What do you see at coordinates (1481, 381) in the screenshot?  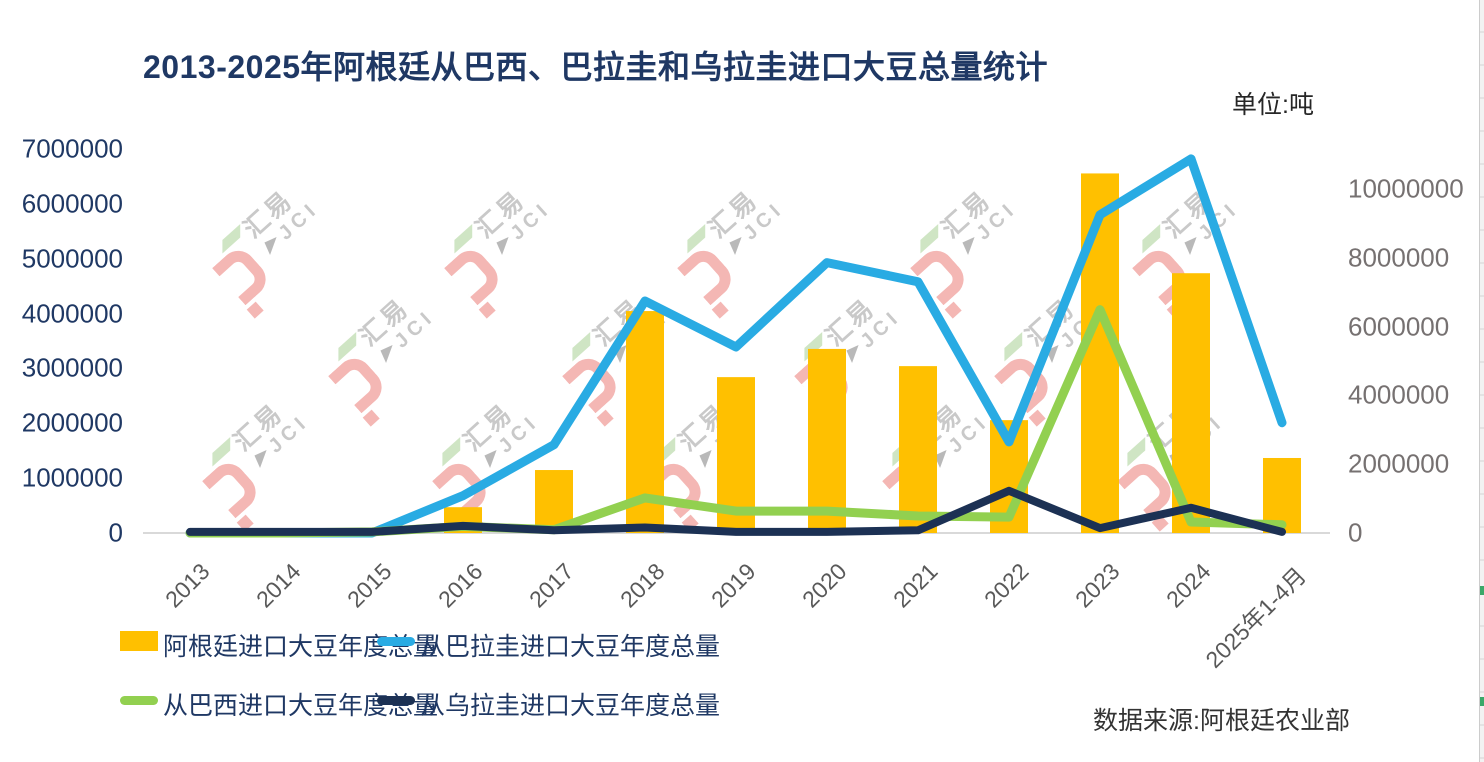 I see `right-edge-strip` at bounding box center [1481, 381].